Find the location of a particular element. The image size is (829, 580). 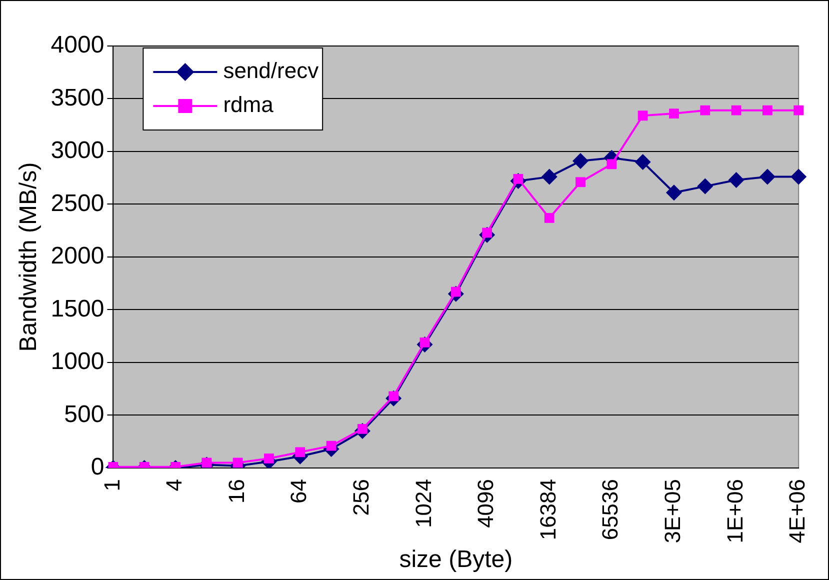

x-tick-label: 4 is located at coordinates (174, 485).